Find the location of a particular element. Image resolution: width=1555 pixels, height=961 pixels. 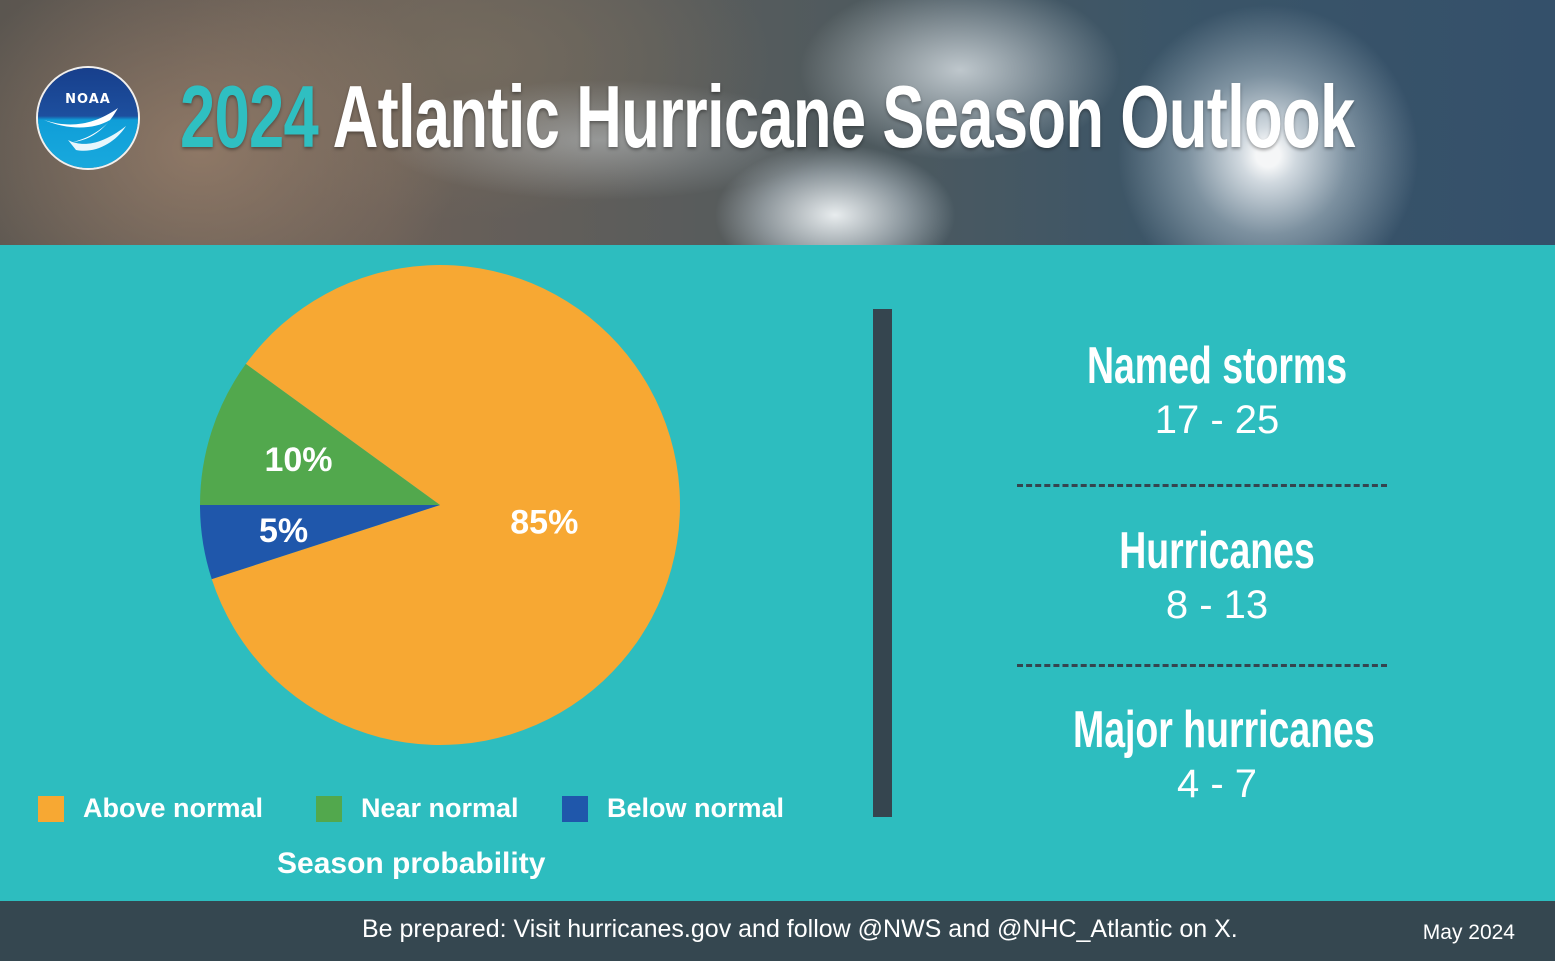

stat-named-storms: Named storms 17 - 25 is located at coordinates (1217, 390).